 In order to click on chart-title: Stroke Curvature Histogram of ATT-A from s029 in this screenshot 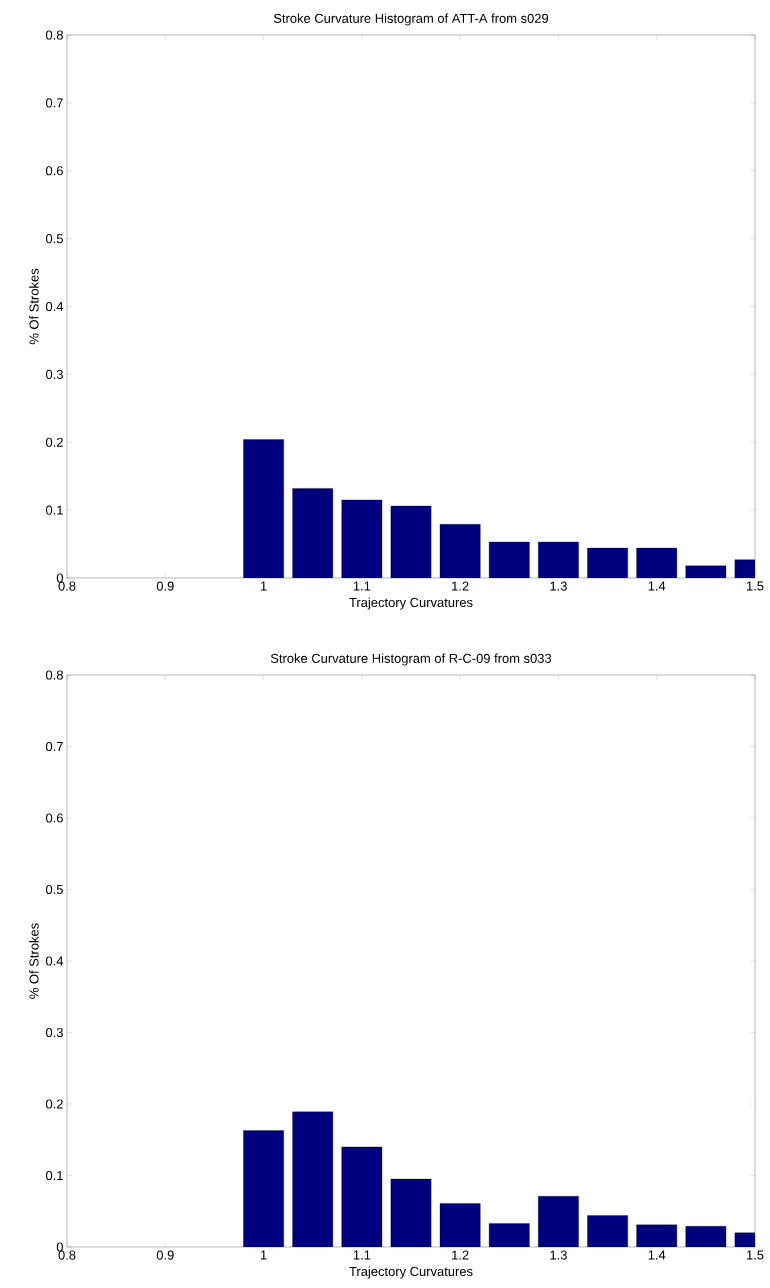, I will do `click(411, 19)`.